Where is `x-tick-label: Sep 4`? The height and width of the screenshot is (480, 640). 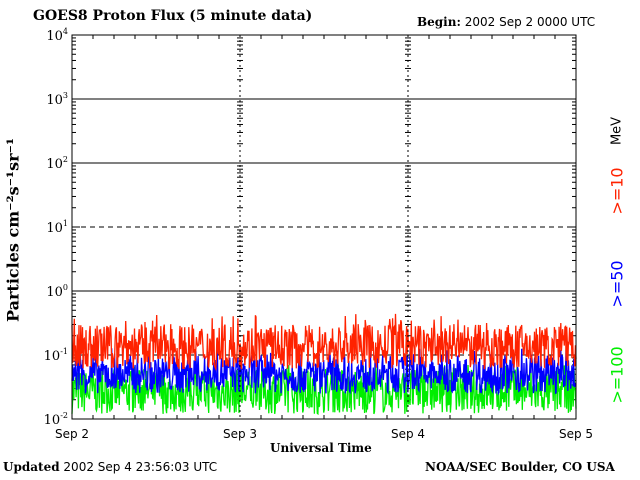 x-tick-label: Sep 4 is located at coordinates (408, 434).